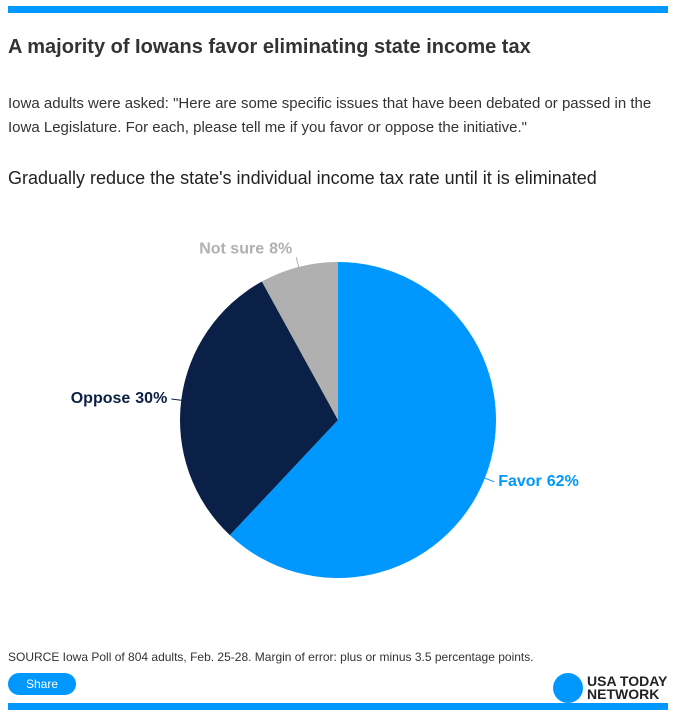  What do you see at coordinates (231, 248) in the screenshot?
I see `label-category: Not sure` at bounding box center [231, 248].